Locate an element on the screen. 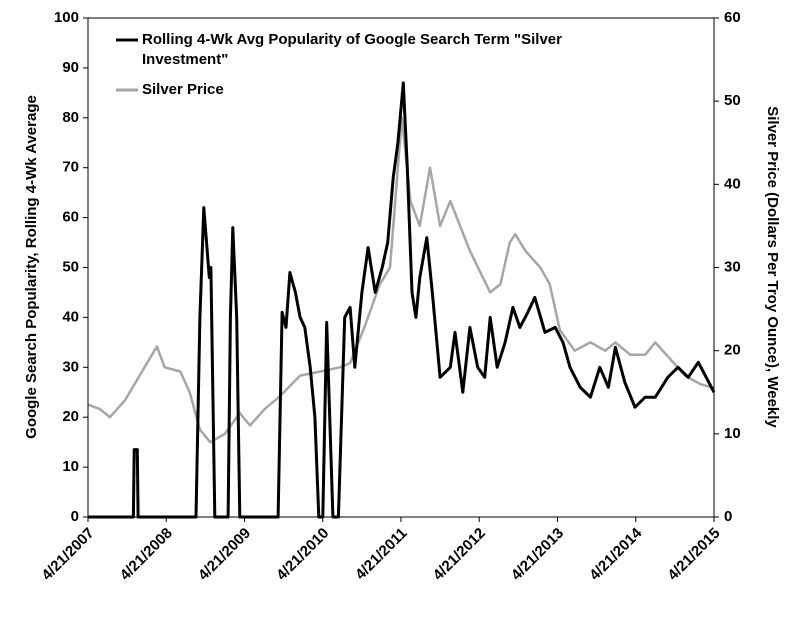 Image resolution: width=792 pixels, height=617 pixels. y-tick-label: 40 is located at coordinates (70, 316).